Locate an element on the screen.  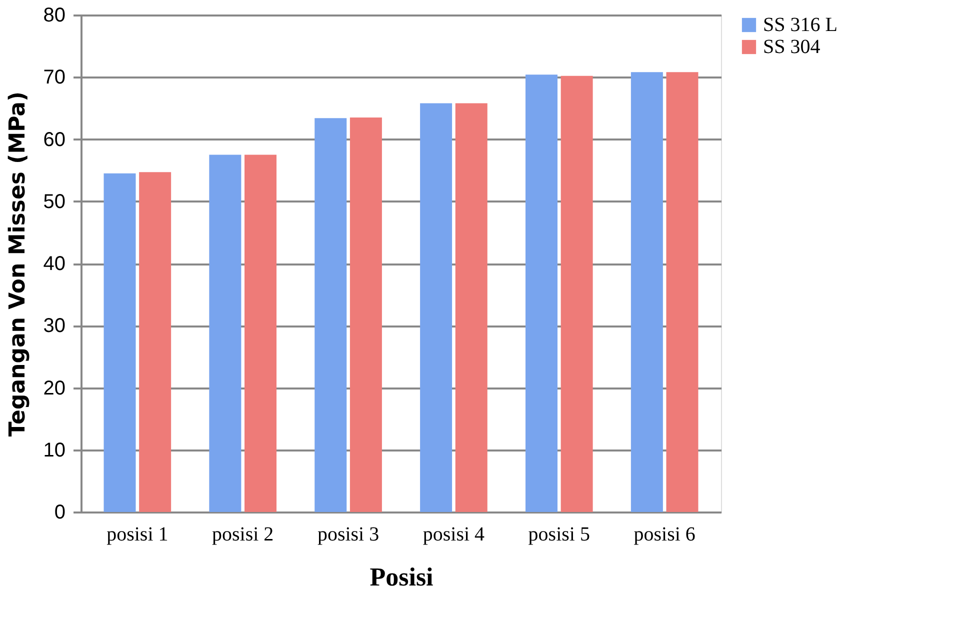
y-tick-label: 10 is located at coordinates (54, 450).